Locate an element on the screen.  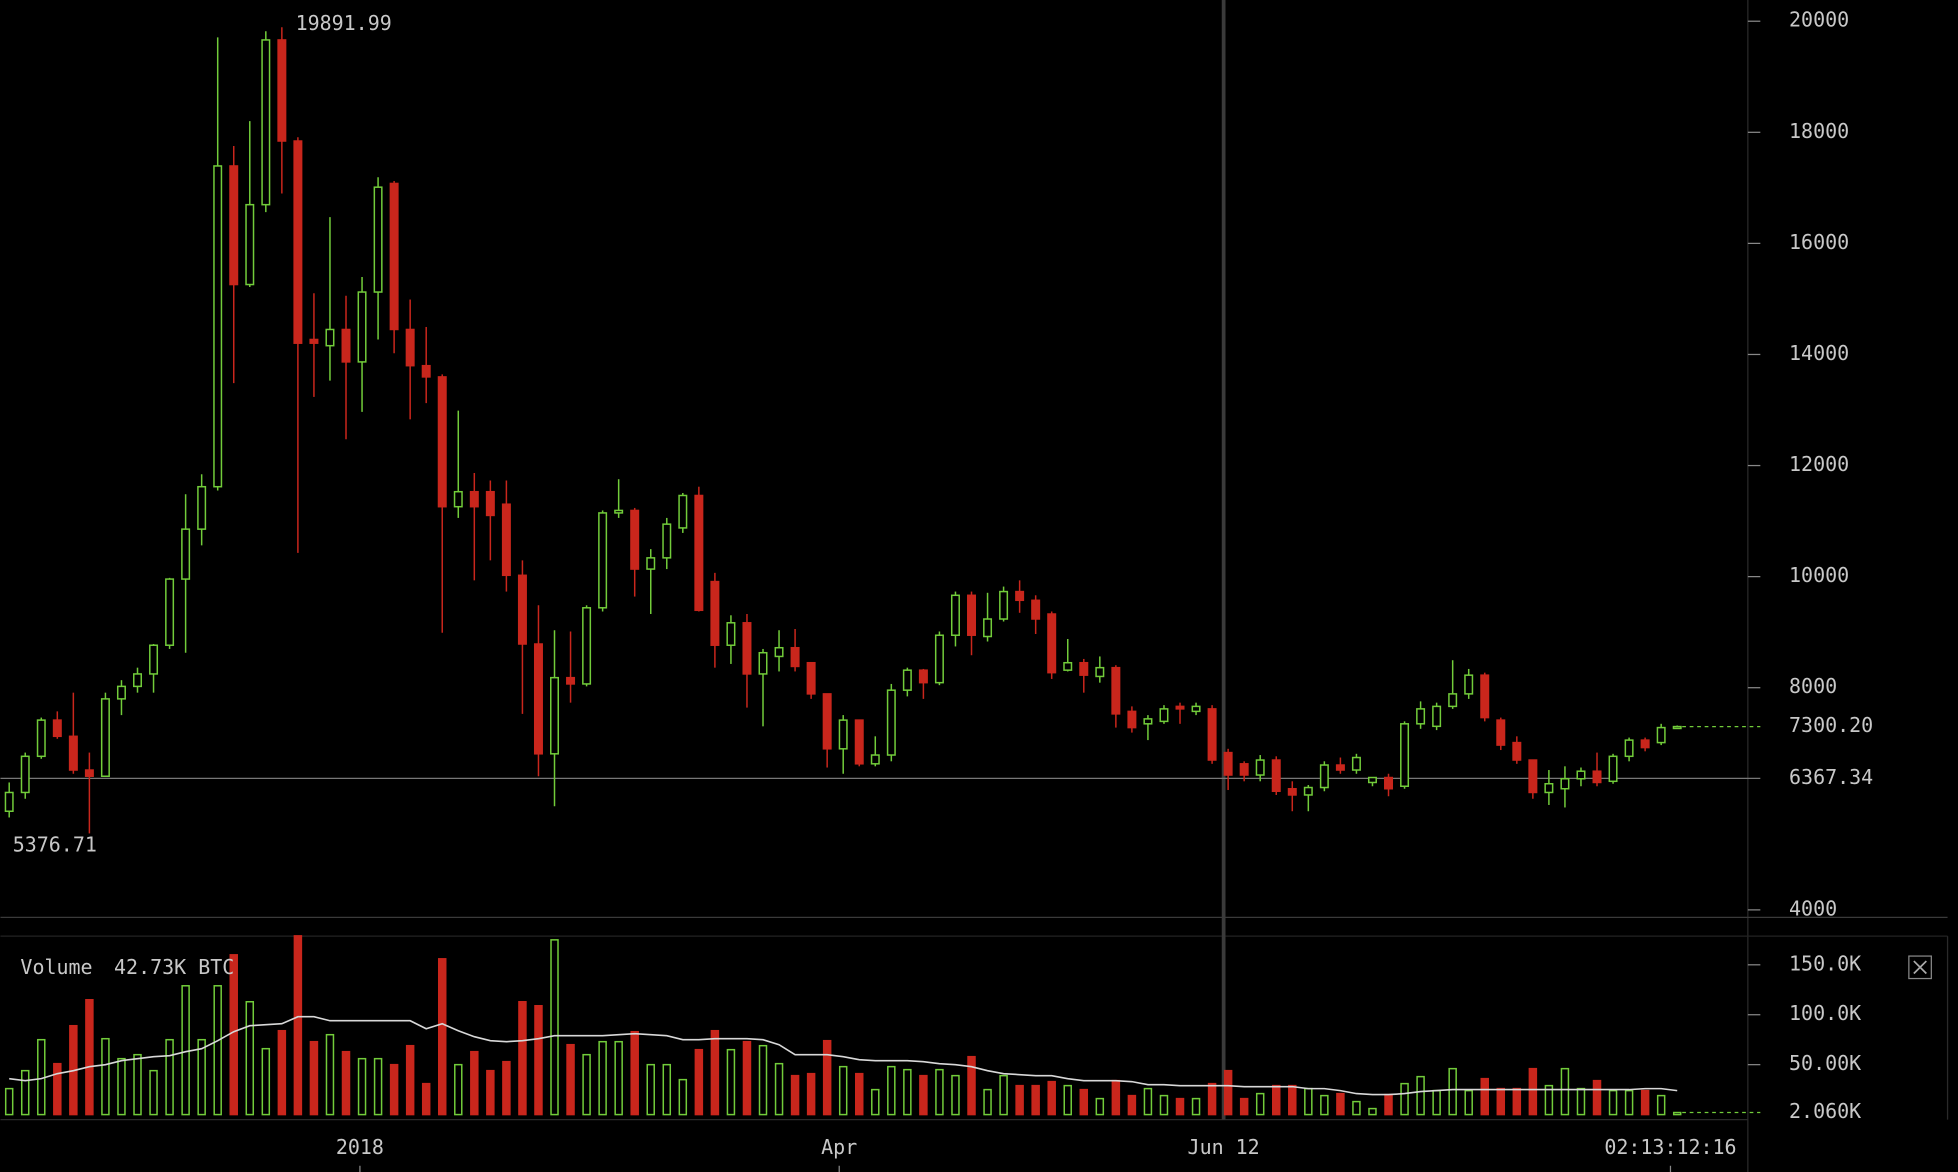
volume-tick-label: 50.00K is located at coordinates (1825, 1063).